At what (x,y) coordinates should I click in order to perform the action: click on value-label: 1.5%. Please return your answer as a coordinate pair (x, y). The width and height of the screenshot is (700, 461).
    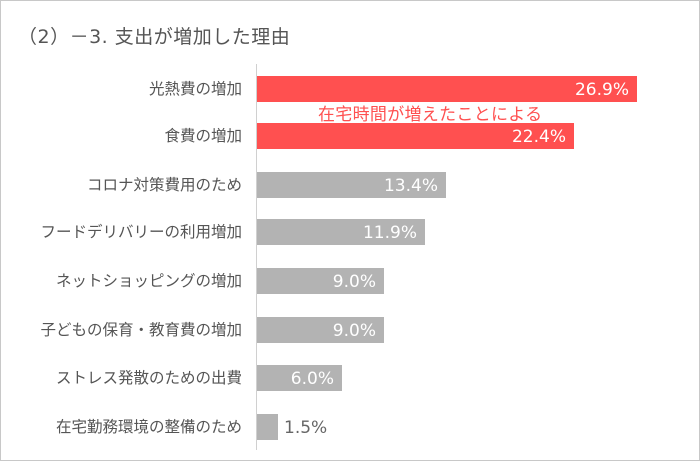
    Looking at the image, I should click on (306, 428).